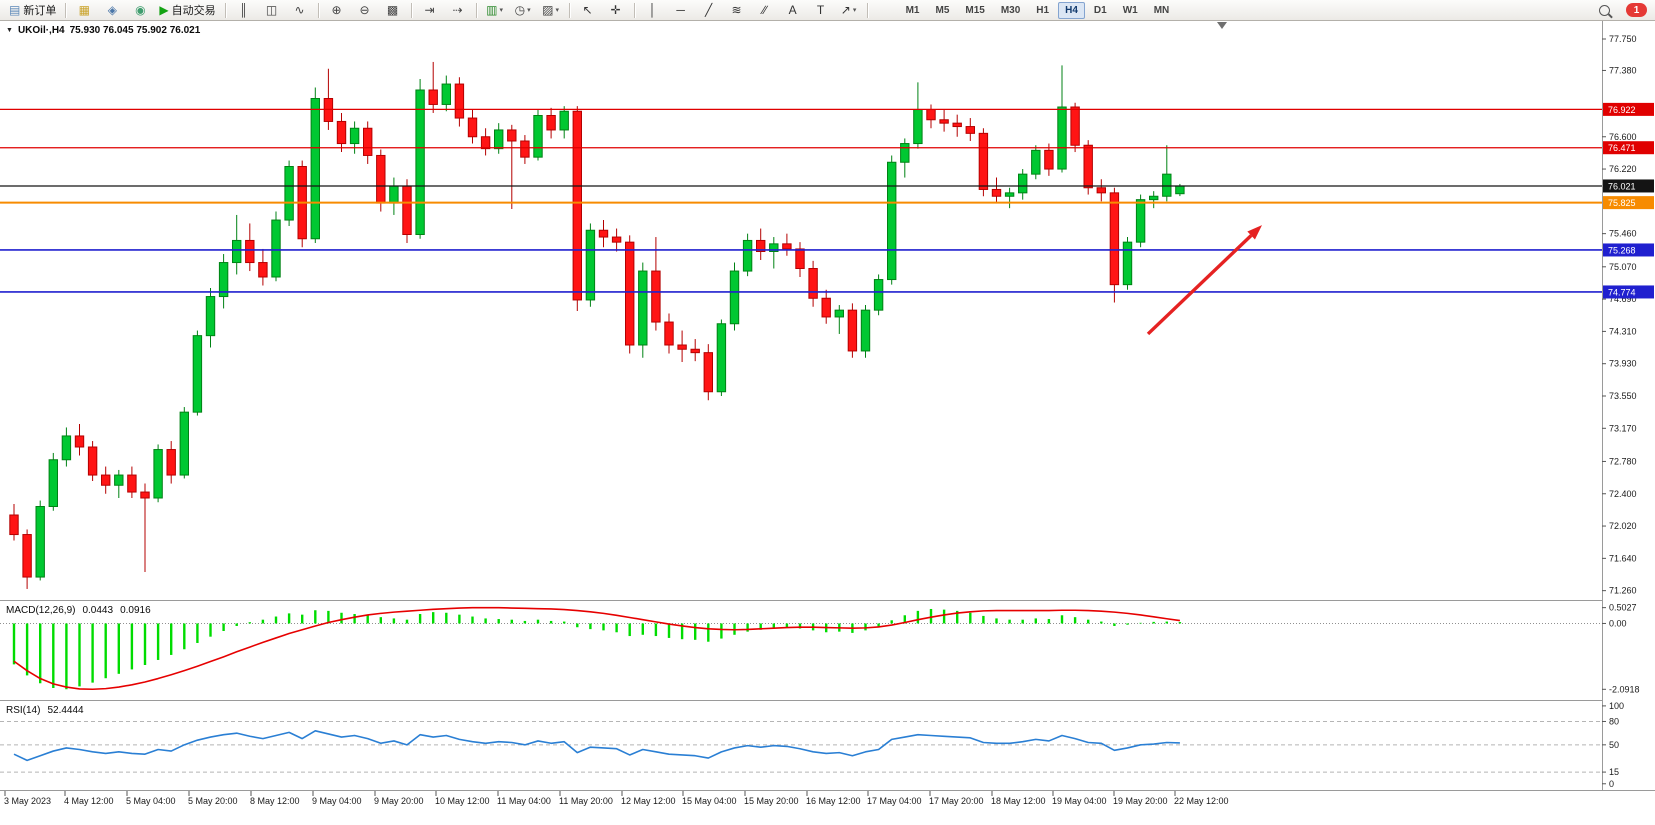 The width and height of the screenshot is (1655, 825). I want to click on price-tick-label: 76.220, so click(1623, 169).